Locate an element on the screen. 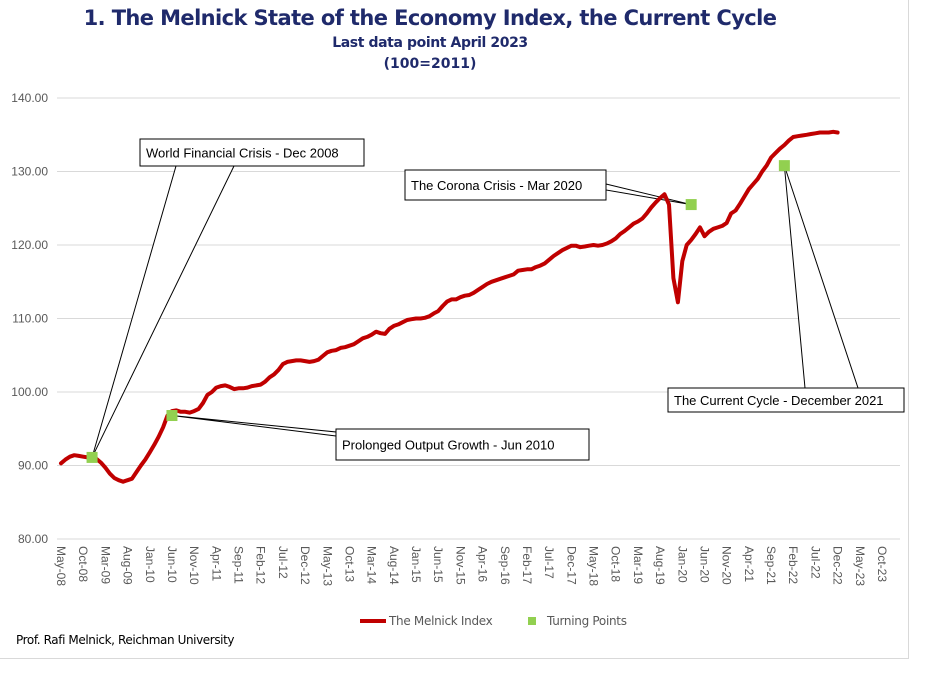  x-tick-label: Oct-08 is located at coordinates (83, 564).